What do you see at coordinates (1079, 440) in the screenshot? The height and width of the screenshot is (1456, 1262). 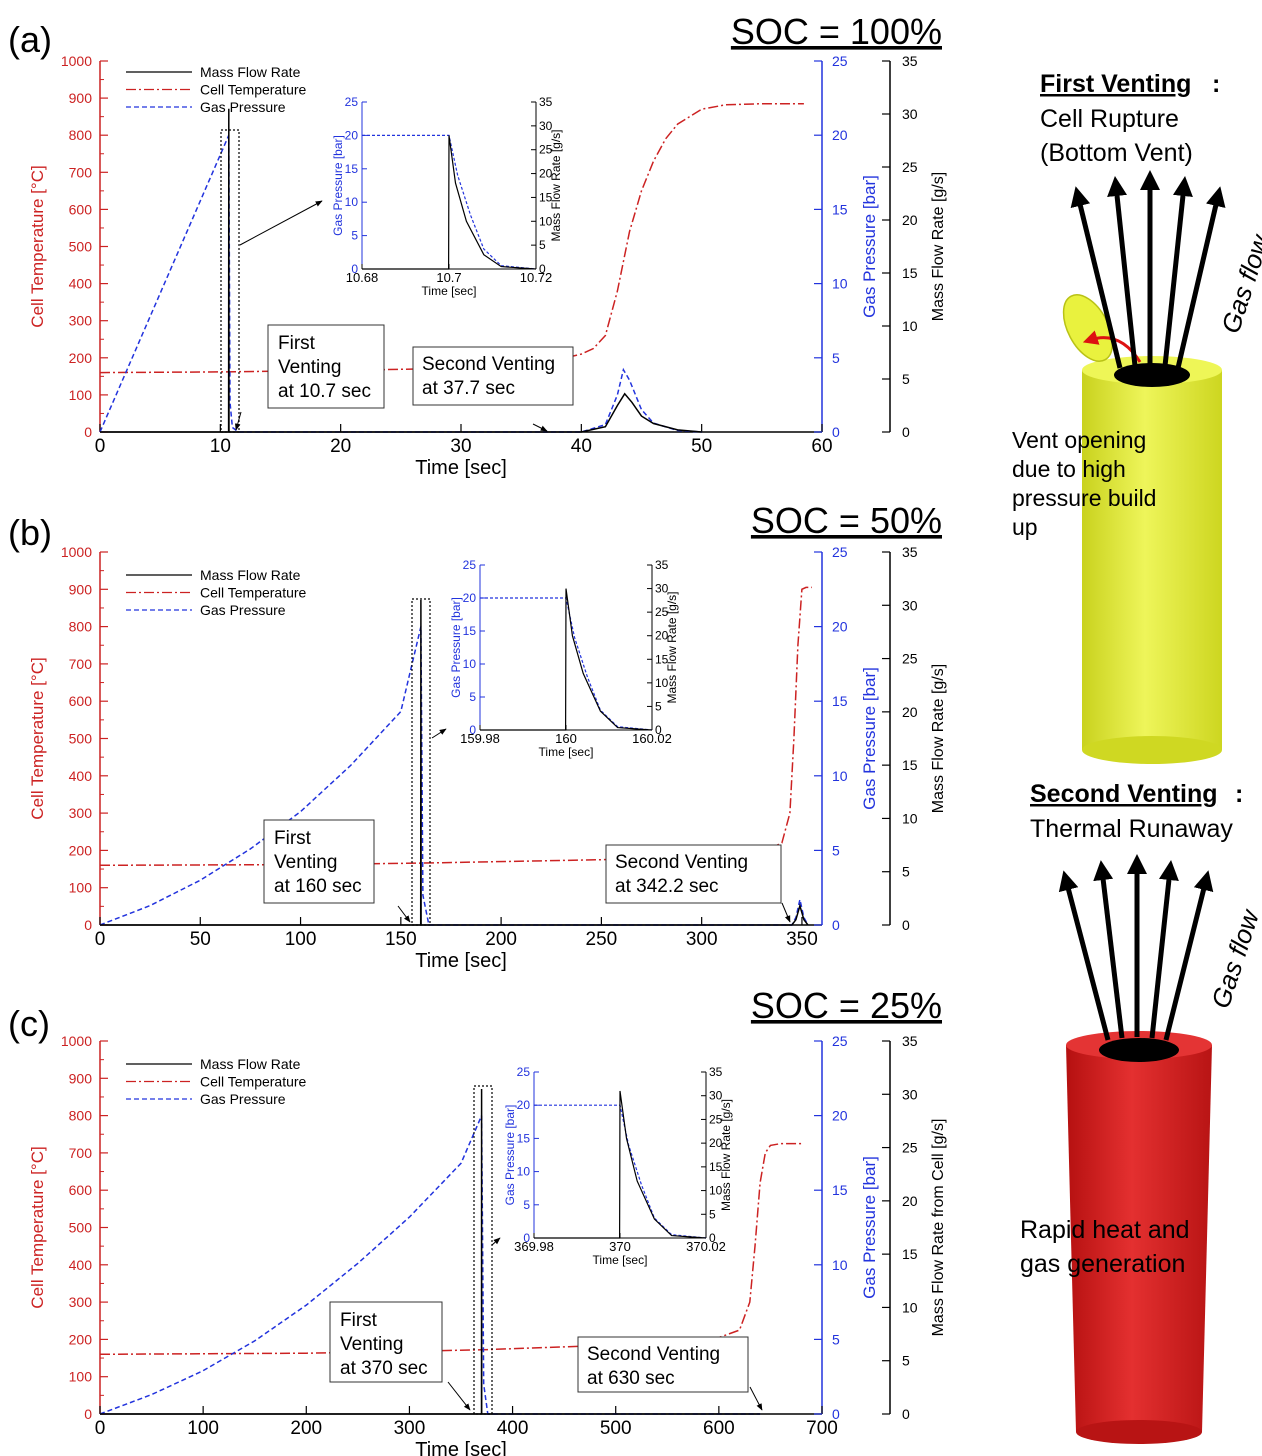 I see `vent-note-1: Vent opening` at bounding box center [1079, 440].